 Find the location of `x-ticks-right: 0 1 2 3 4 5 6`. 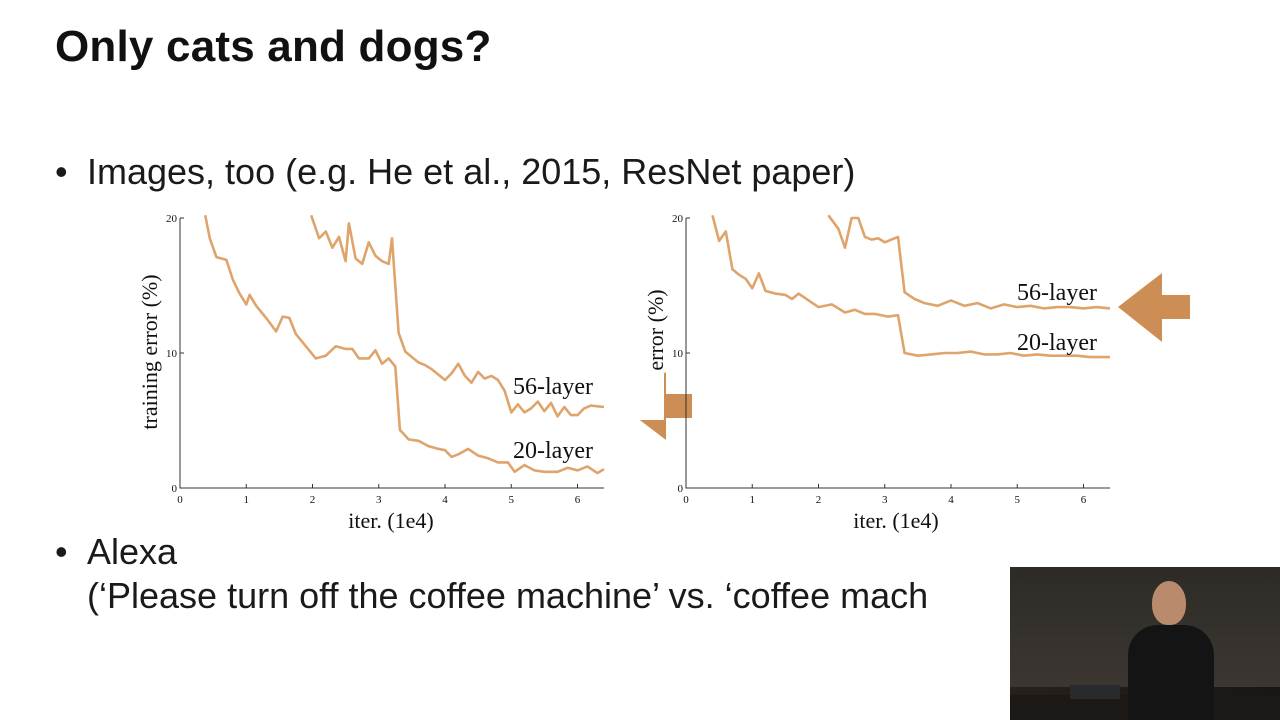

x-ticks-right: 0 1 2 3 4 5 6 is located at coordinates (885, 495).